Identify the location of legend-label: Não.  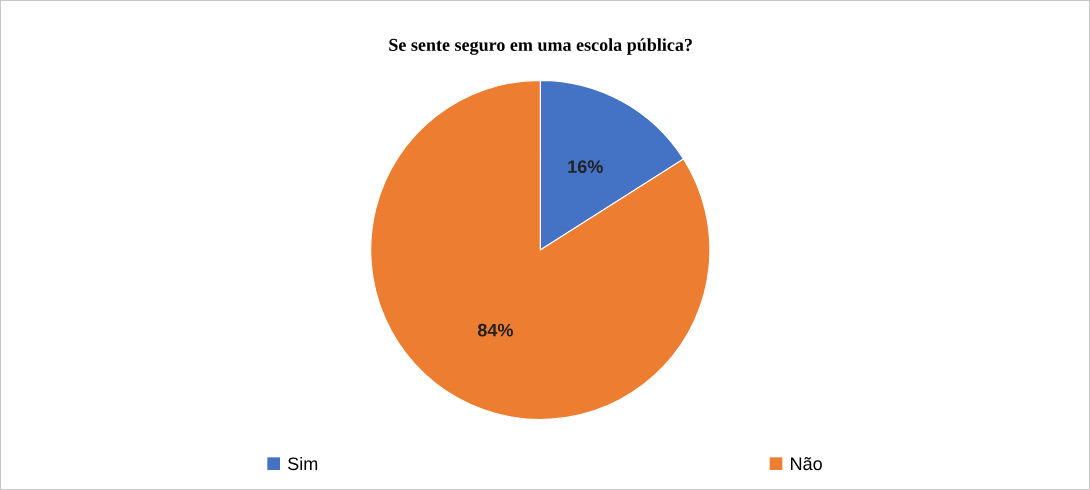
(806, 464).